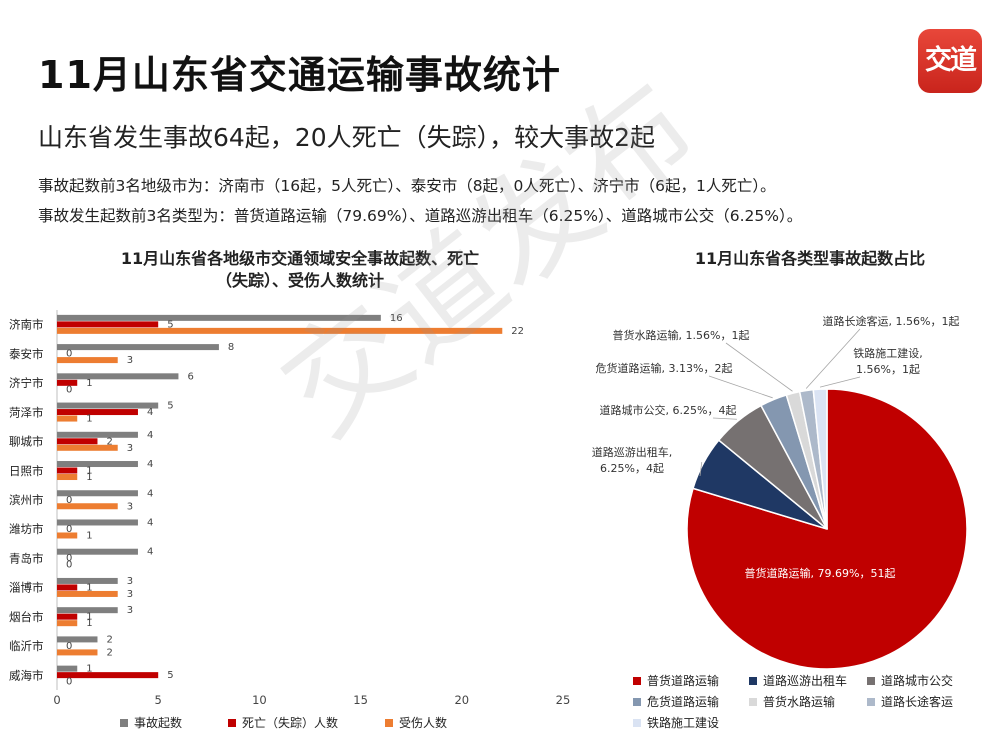 The image size is (1000, 750). What do you see at coordinates (26, 442) in the screenshot?
I see `bar-category-label: 聊城市` at bounding box center [26, 442].